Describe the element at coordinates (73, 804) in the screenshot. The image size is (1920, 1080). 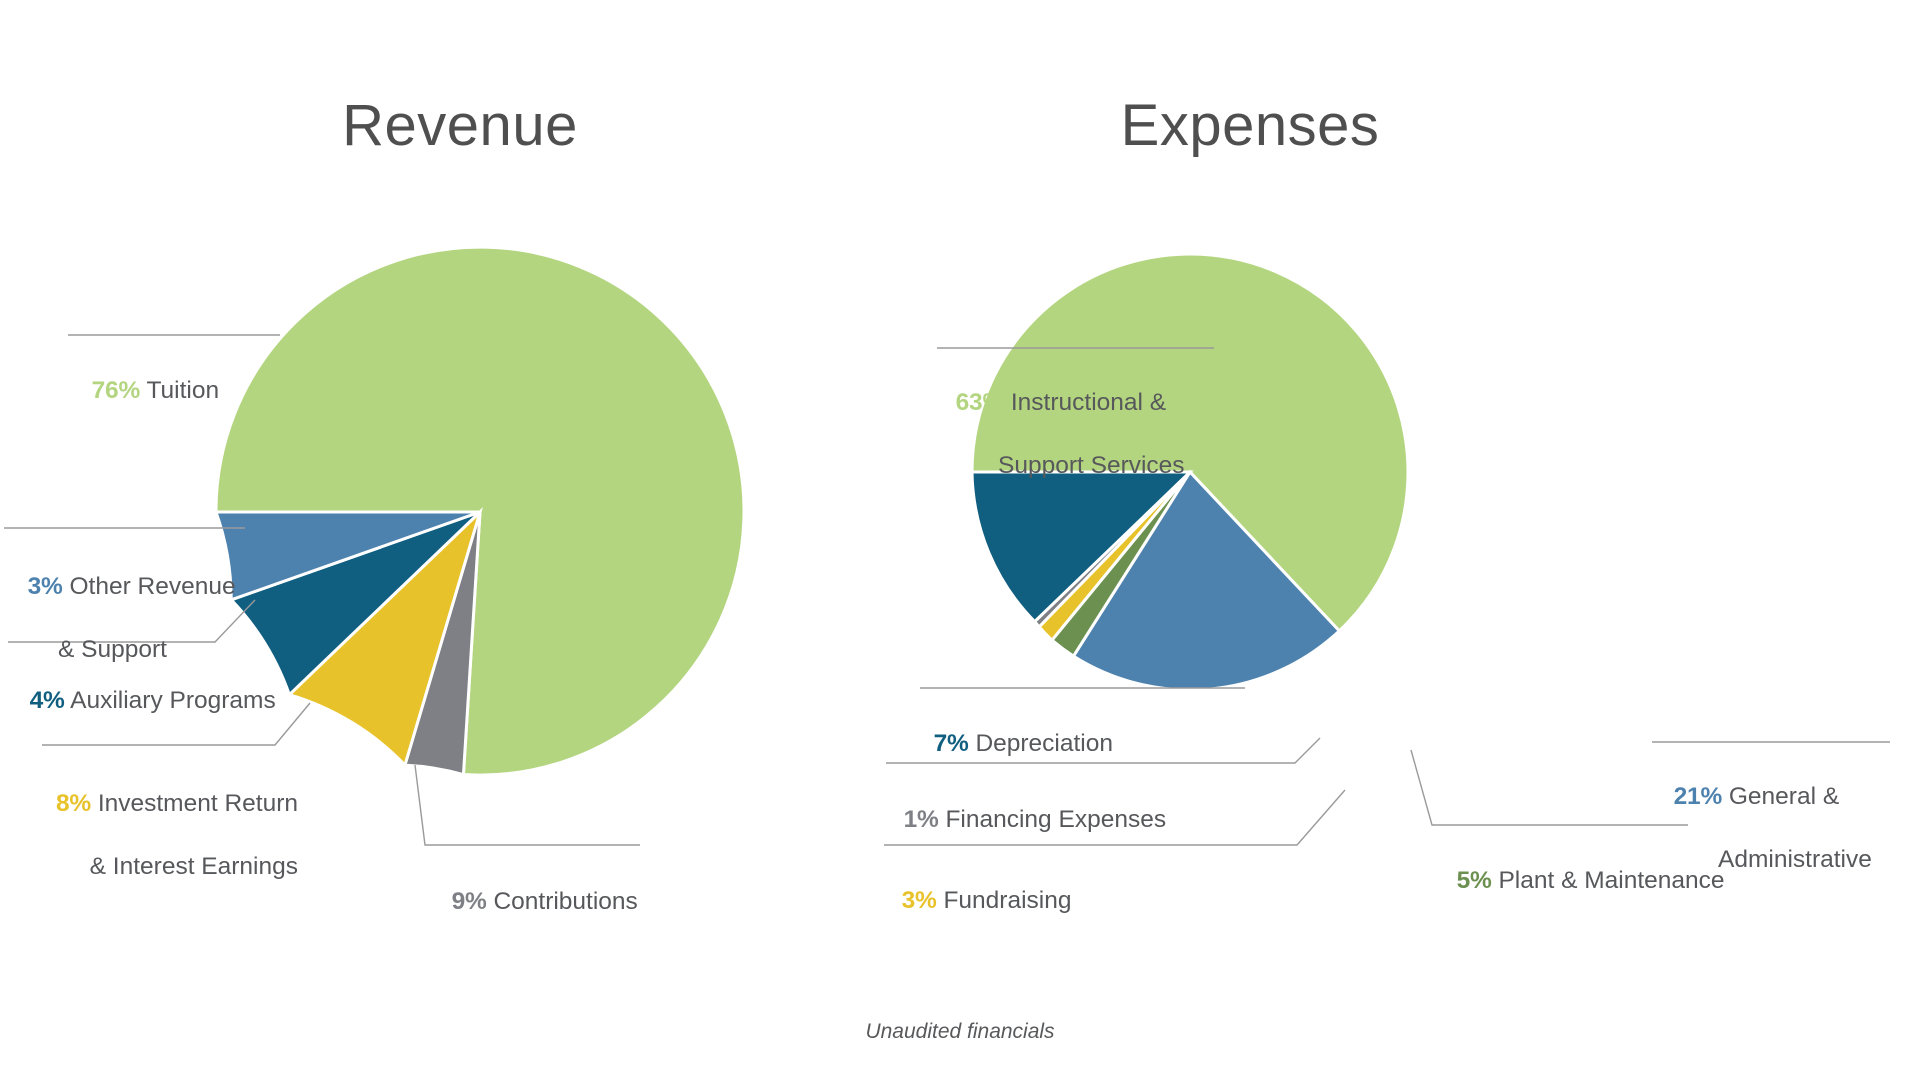
I see `callout-investment-pct: 8%` at that location.